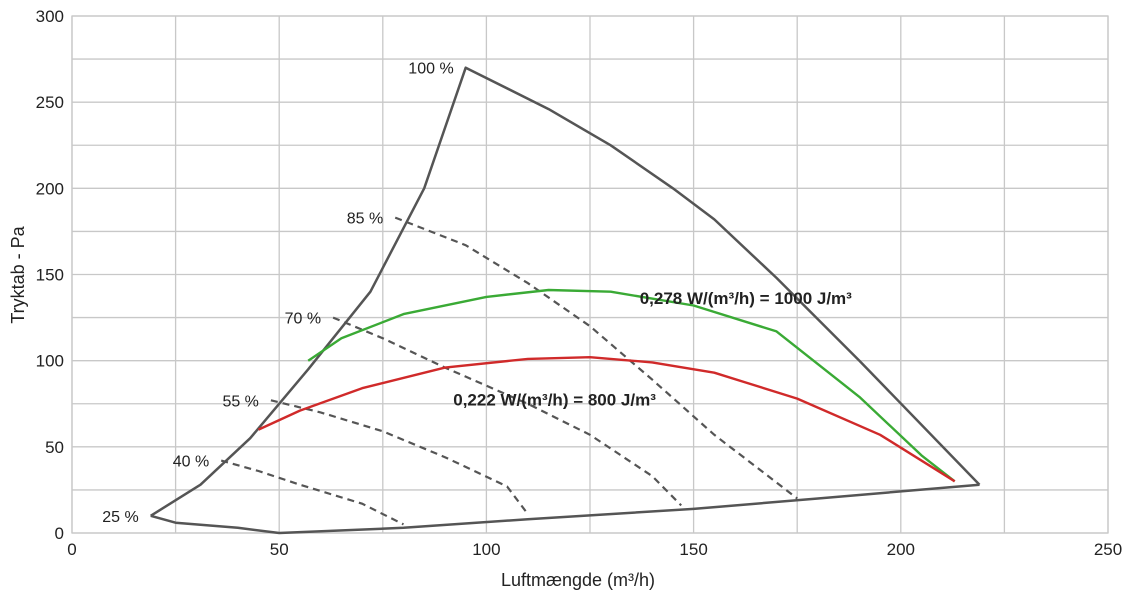 Image resolution: width=1123 pixels, height=596 pixels. Describe the element at coordinates (240, 401) in the screenshot. I see `percent-label: 55 %` at that location.